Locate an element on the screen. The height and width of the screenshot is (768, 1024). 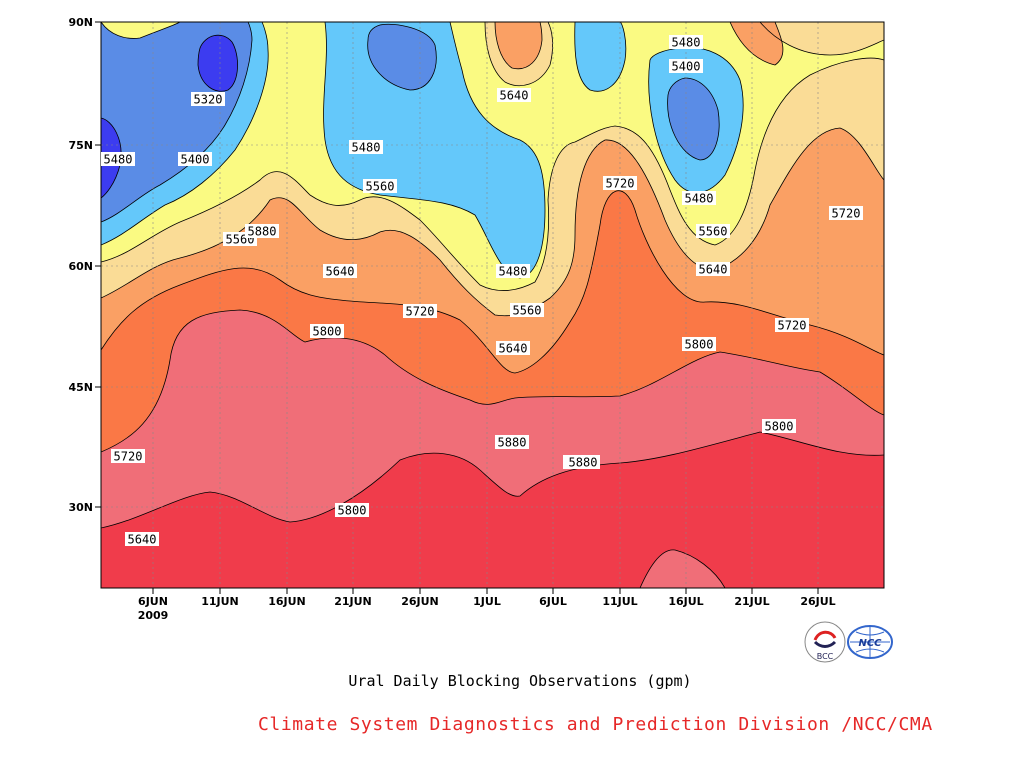
contour-line-5400-c is located at coordinates (693, 119).